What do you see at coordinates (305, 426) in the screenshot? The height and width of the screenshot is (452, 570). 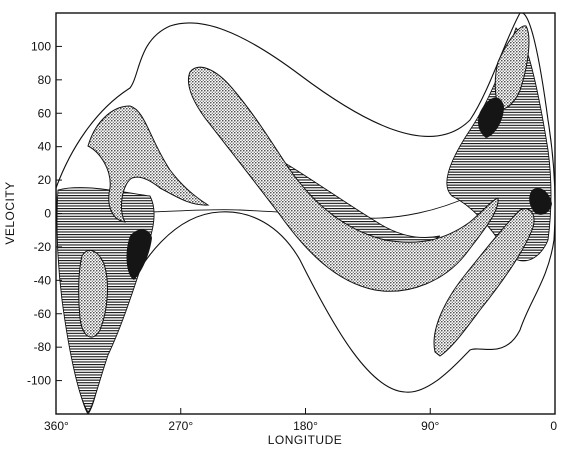 I see `x-tick-label: 180°` at bounding box center [305, 426].